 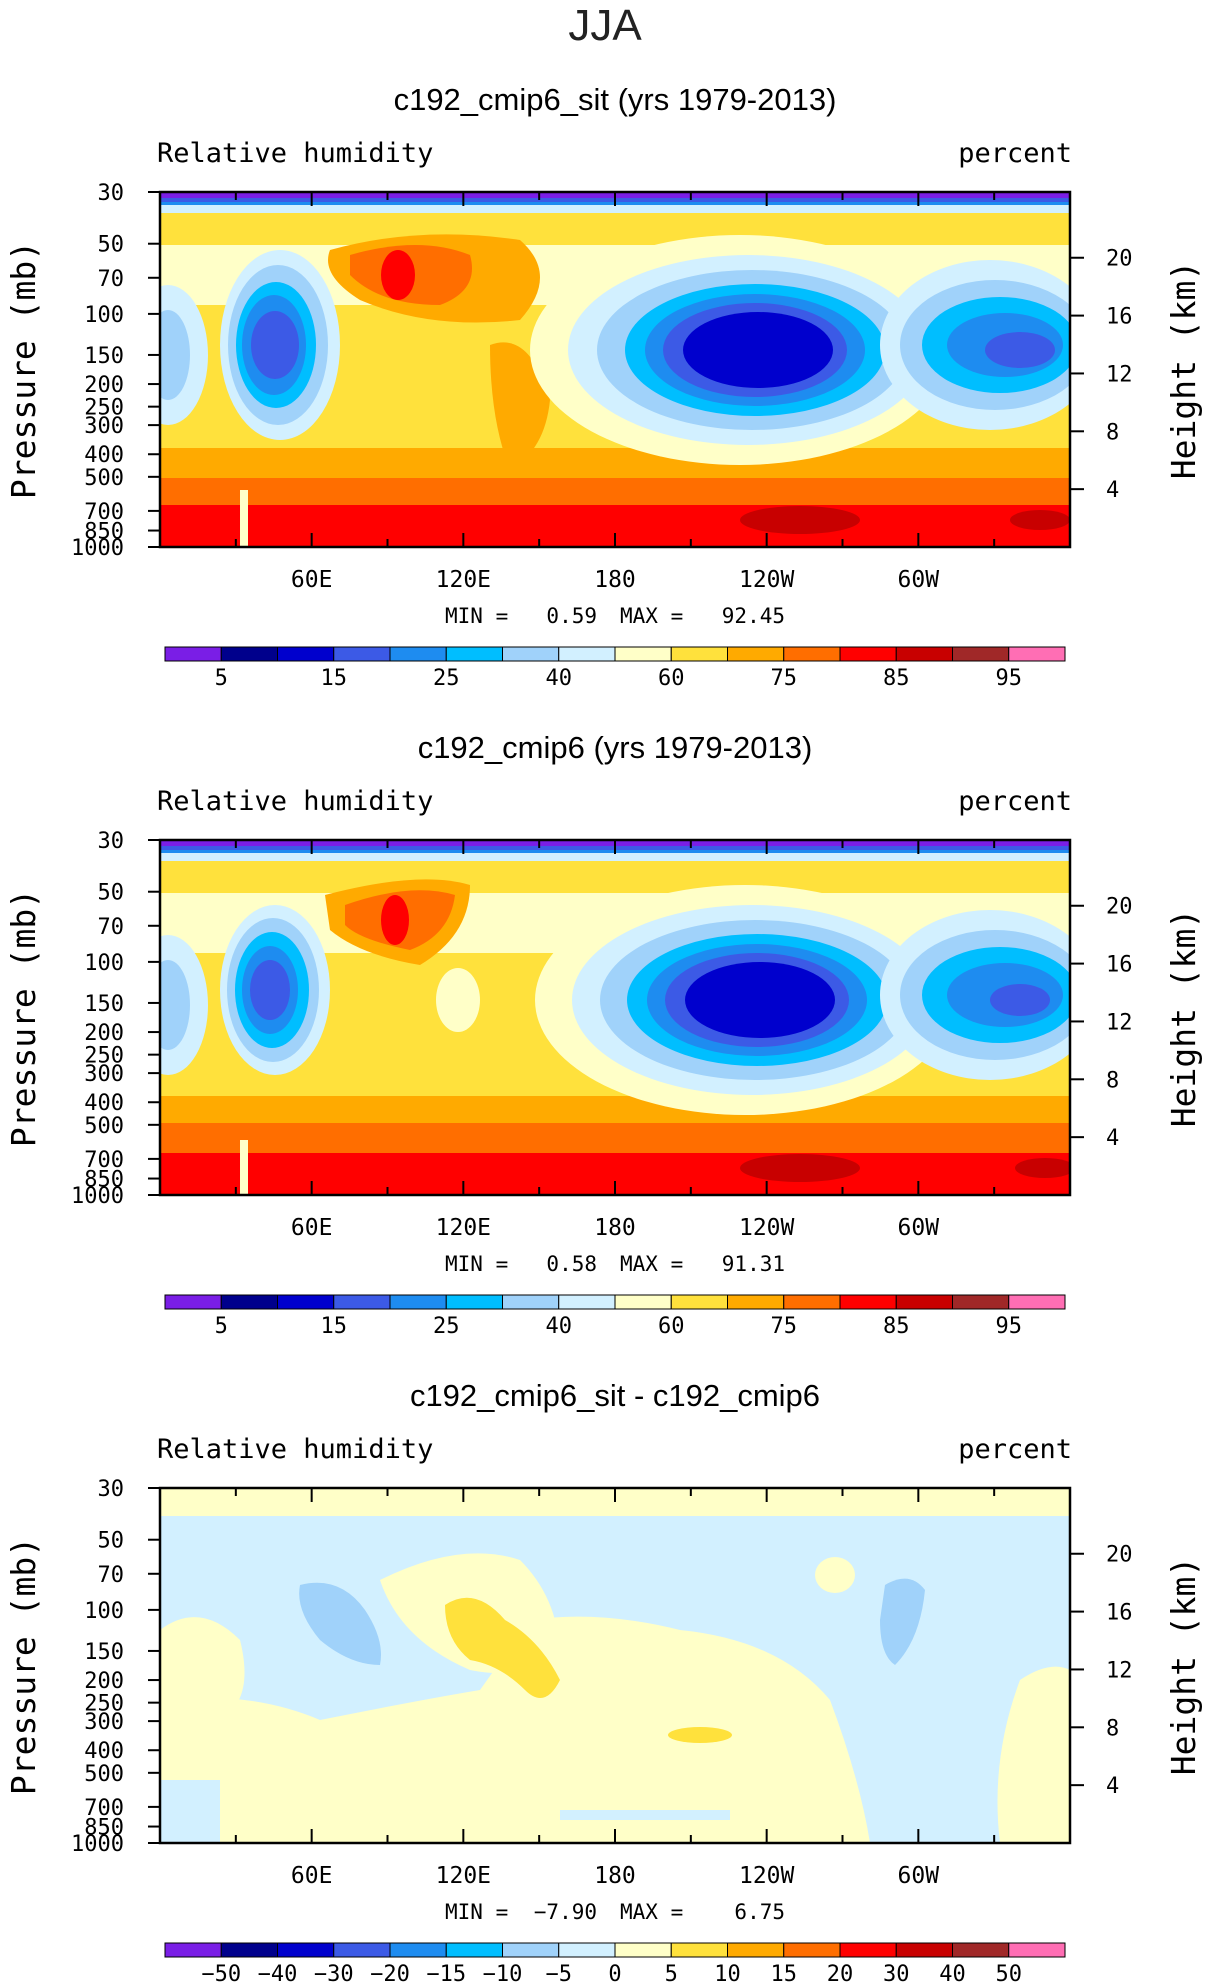 What do you see at coordinates (23, 370) in the screenshot?
I see `panel-1-ylabel: Pressure (mb)` at bounding box center [23, 370].